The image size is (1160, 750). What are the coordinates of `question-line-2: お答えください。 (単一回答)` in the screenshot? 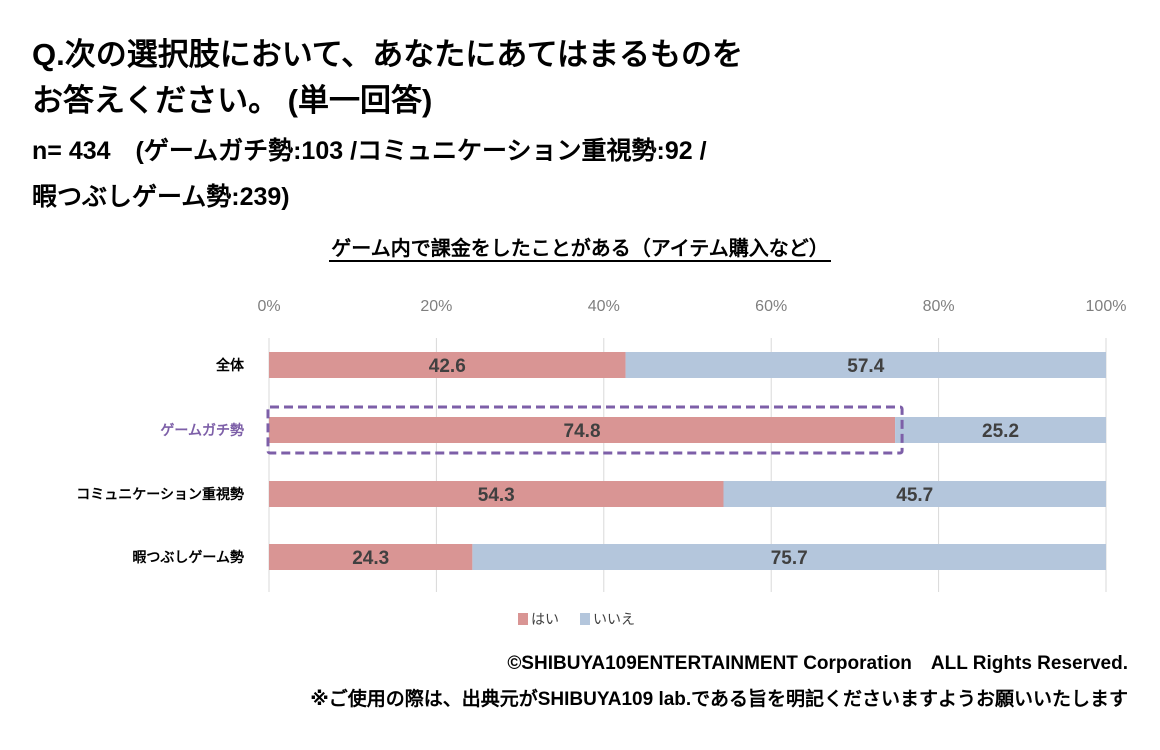 It's located at (232, 100).